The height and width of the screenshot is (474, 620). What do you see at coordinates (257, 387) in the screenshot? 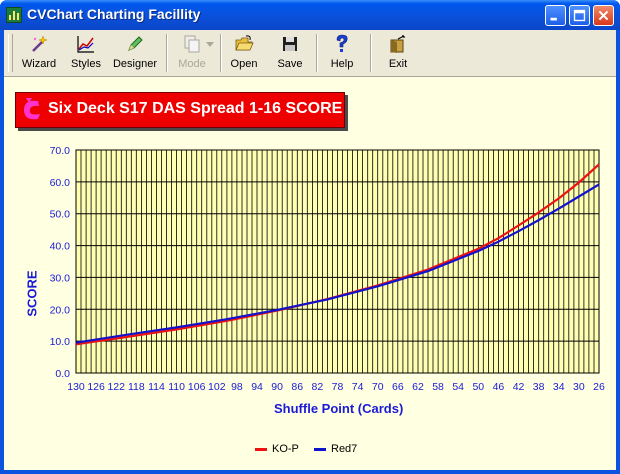
I see `x-tick-label: 94` at bounding box center [257, 387].